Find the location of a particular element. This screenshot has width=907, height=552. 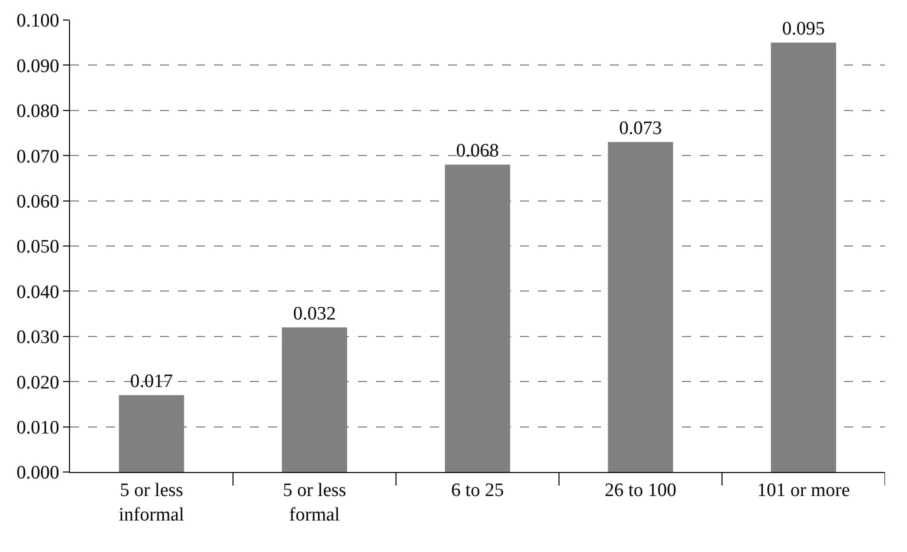

x-tick-label: 5 or less formal is located at coordinates (314, 503).